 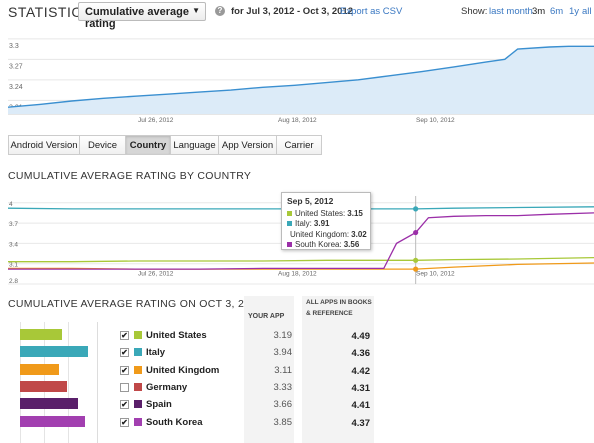 I want to click on range-1y: 1y, so click(x=574, y=11).